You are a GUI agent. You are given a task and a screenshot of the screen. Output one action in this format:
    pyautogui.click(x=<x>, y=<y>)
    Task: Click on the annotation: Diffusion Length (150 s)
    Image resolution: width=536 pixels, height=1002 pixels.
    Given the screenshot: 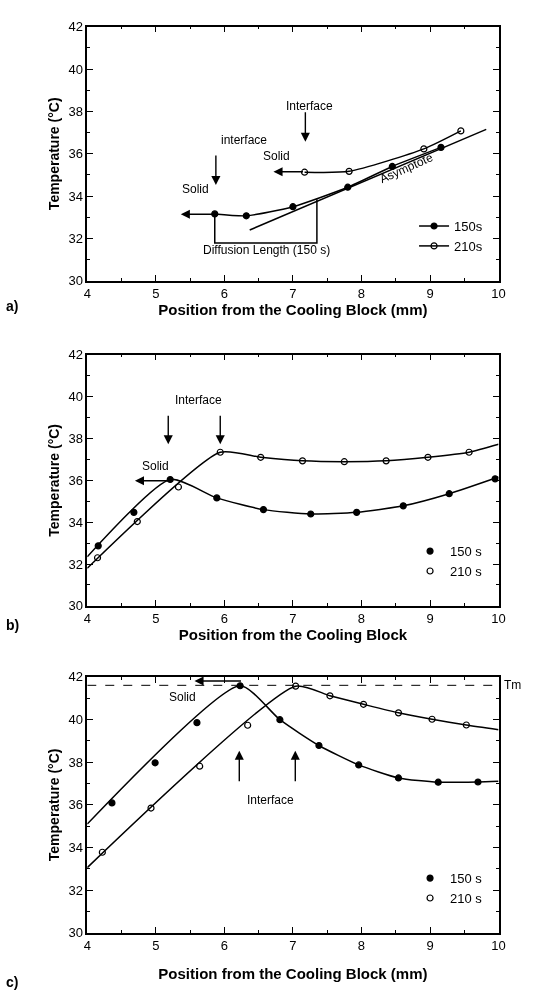 What is the action you would take?
    pyautogui.click(x=267, y=250)
    